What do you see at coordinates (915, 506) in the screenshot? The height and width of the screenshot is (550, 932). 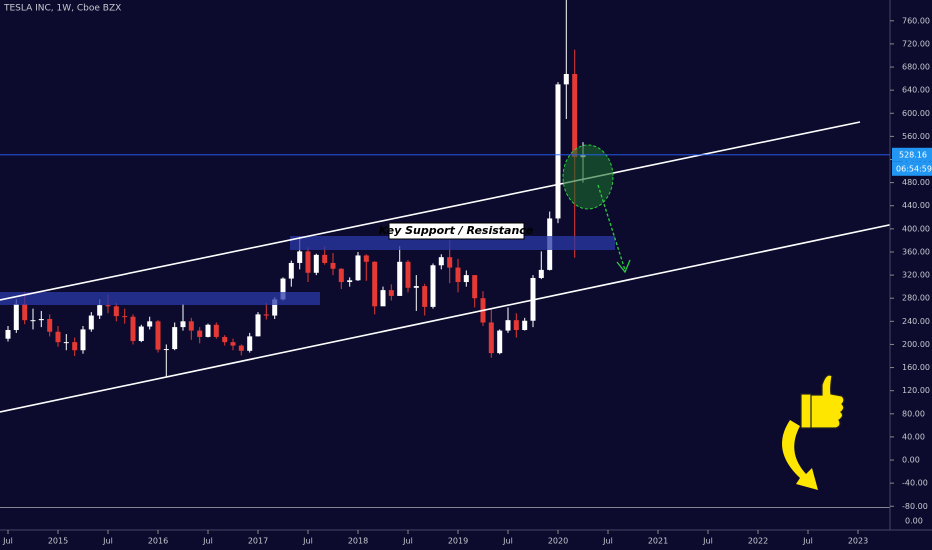 I see `y-tick-label: -80.00` at bounding box center [915, 506].